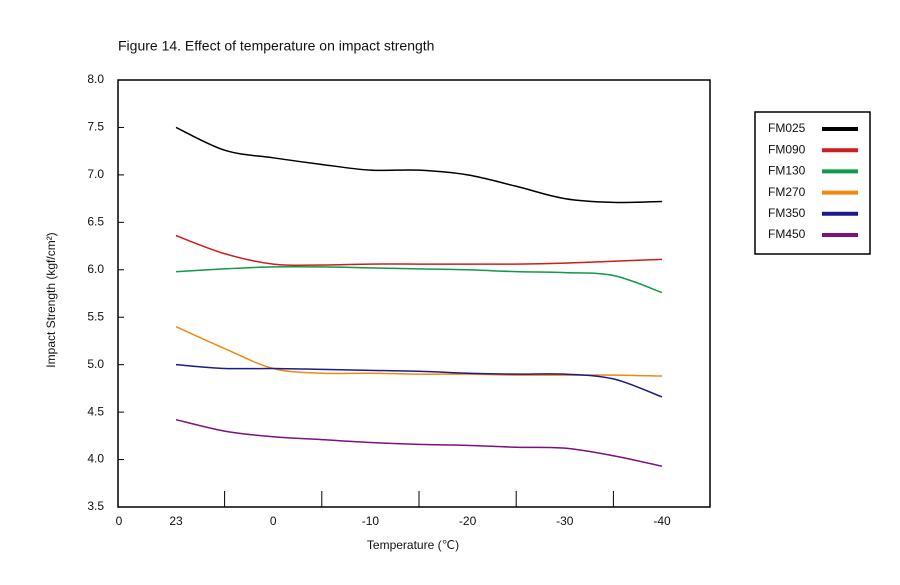 This screenshot has width=900, height=585. I want to click on legend-label: FM350, so click(787, 213).